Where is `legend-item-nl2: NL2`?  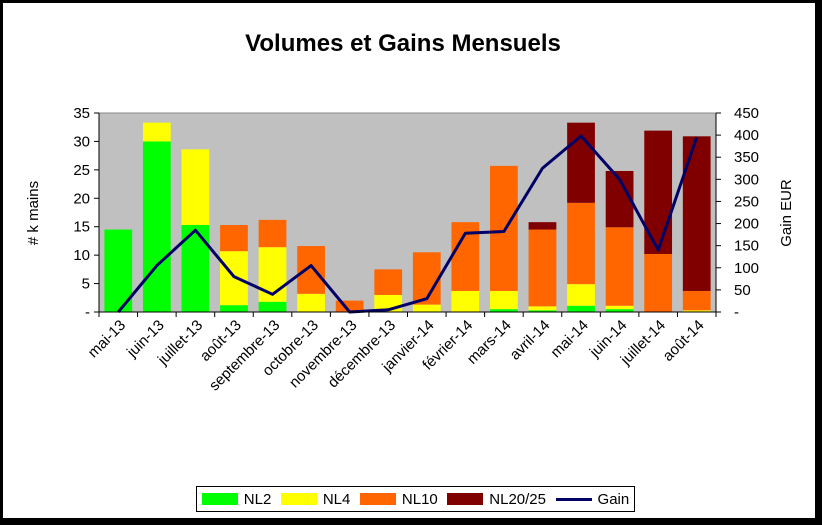
legend-item-nl2: NL2 is located at coordinates (236, 499).